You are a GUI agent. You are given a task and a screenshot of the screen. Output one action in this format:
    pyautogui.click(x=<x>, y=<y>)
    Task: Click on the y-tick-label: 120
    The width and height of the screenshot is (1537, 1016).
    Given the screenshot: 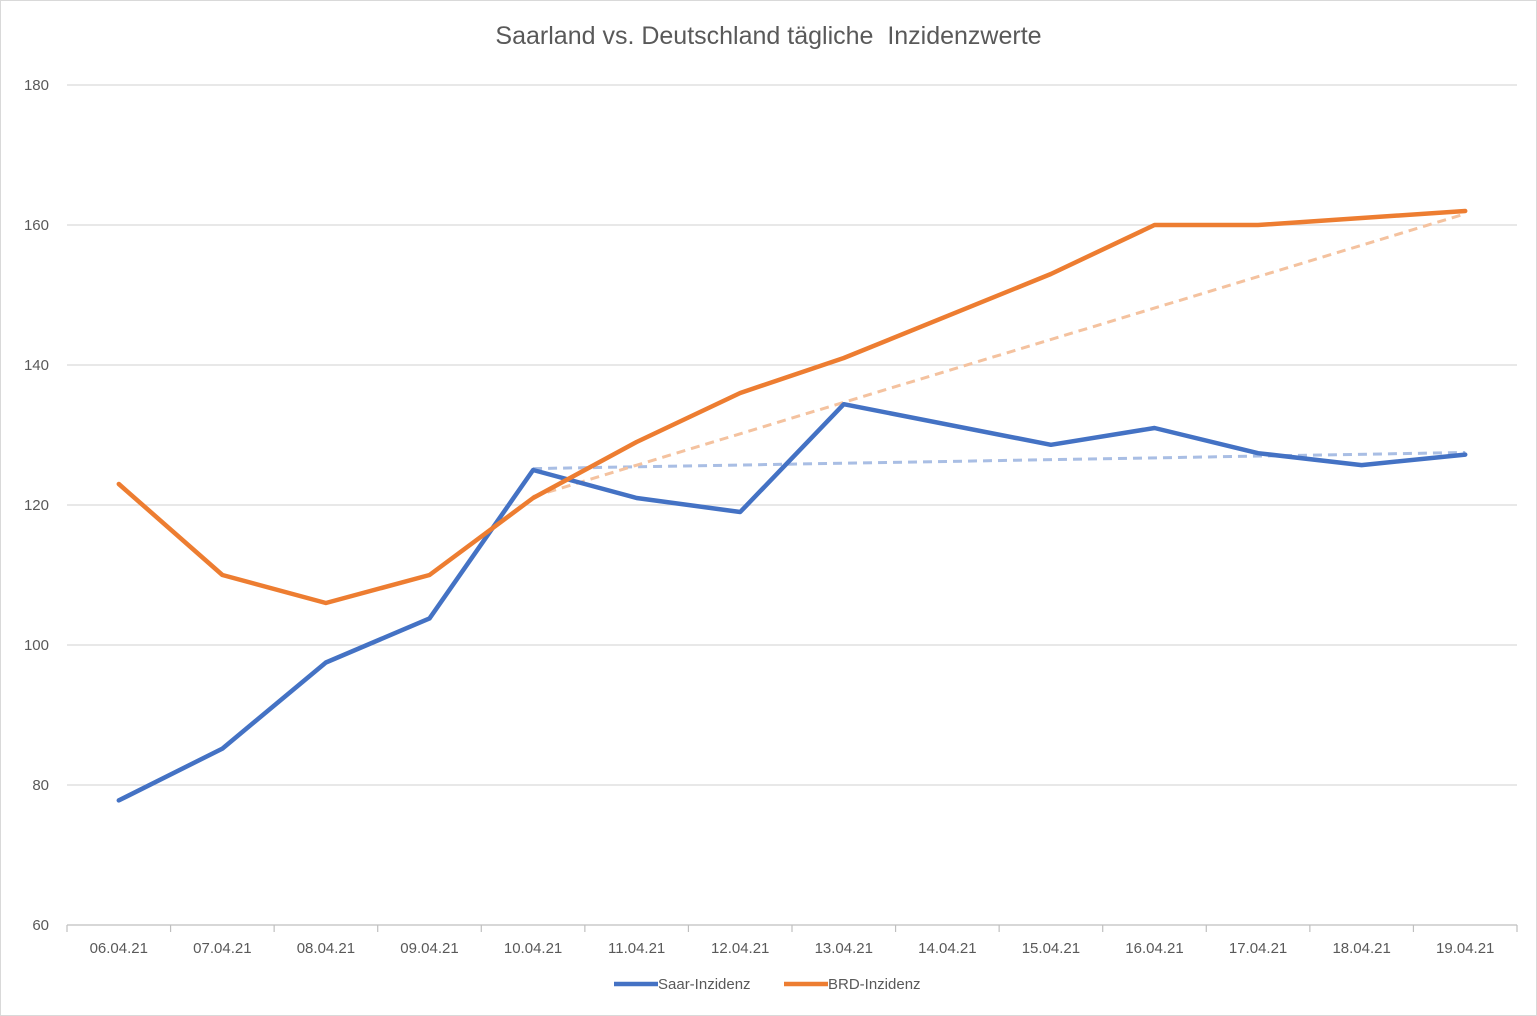 What is the action you would take?
    pyautogui.click(x=36, y=505)
    